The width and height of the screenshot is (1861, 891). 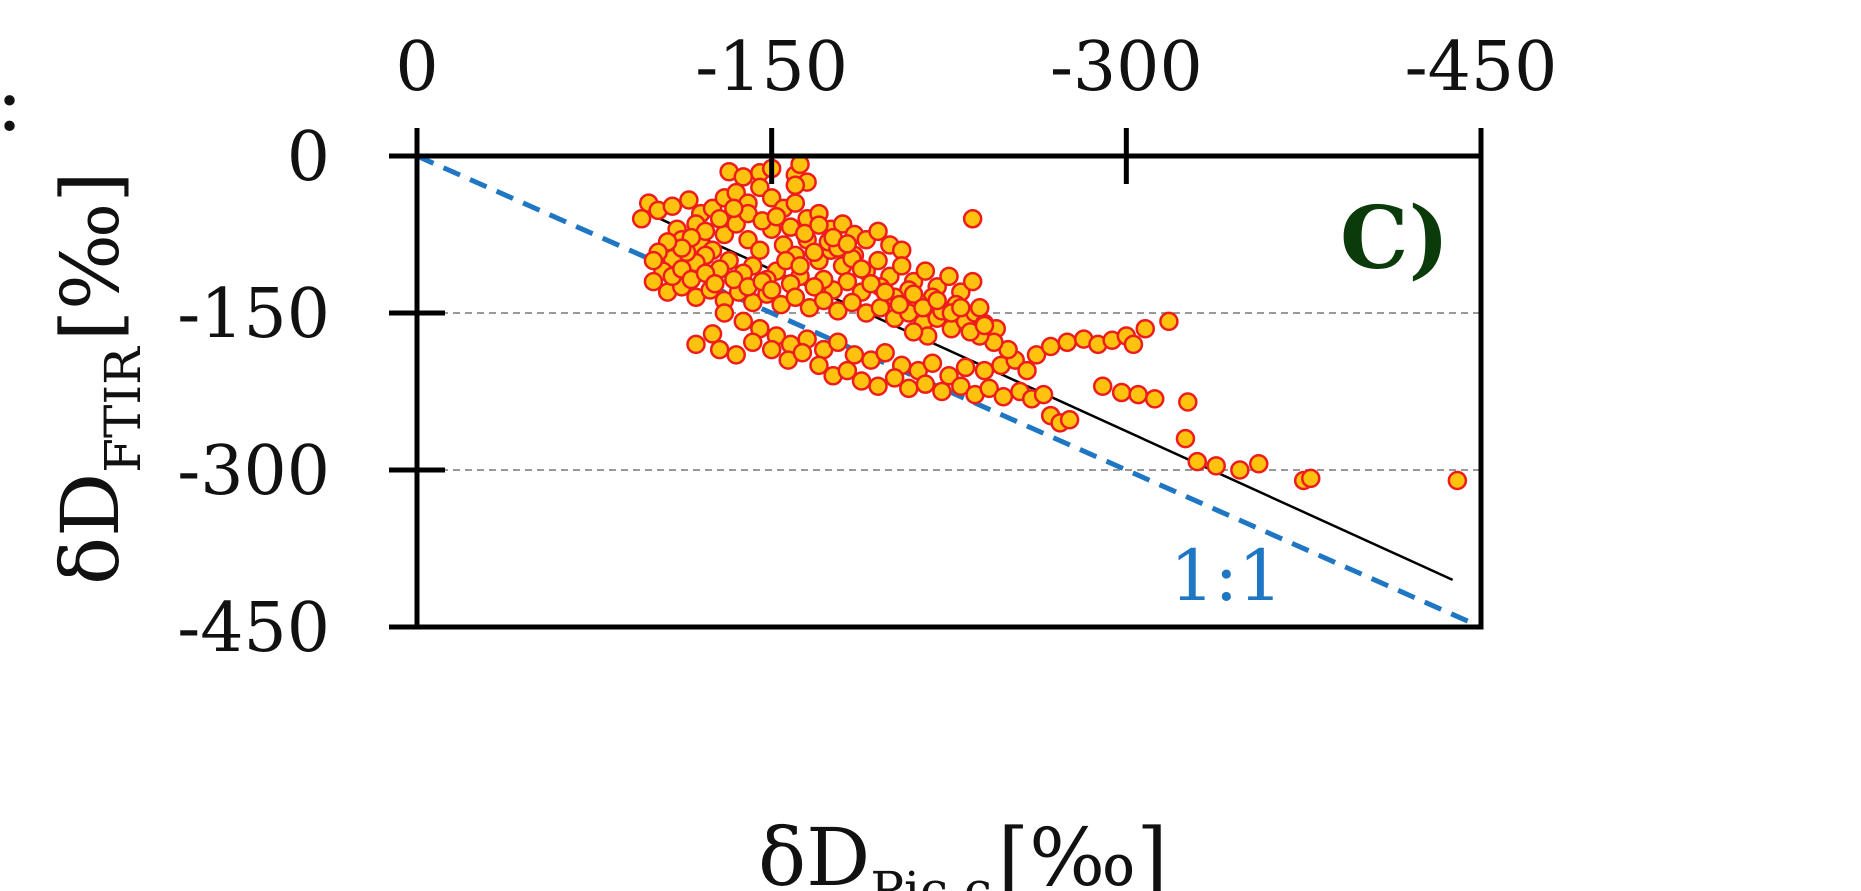 What do you see at coordinates (11, 102) in the screenshot?
I see `stray-colon: :` at bounding box center [11, 102].